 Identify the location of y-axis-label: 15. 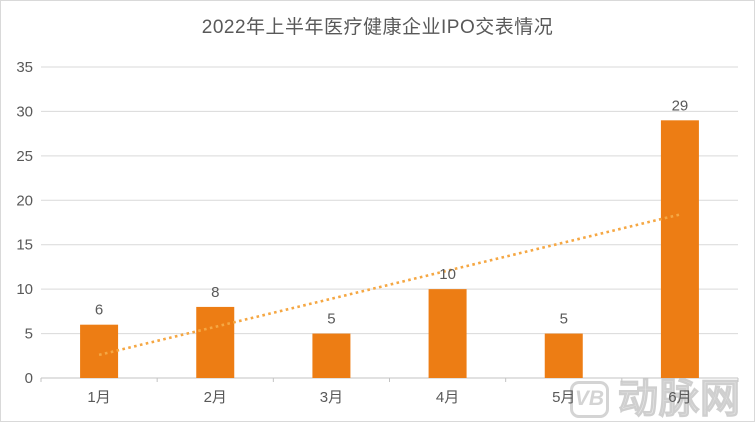
(24, 245).